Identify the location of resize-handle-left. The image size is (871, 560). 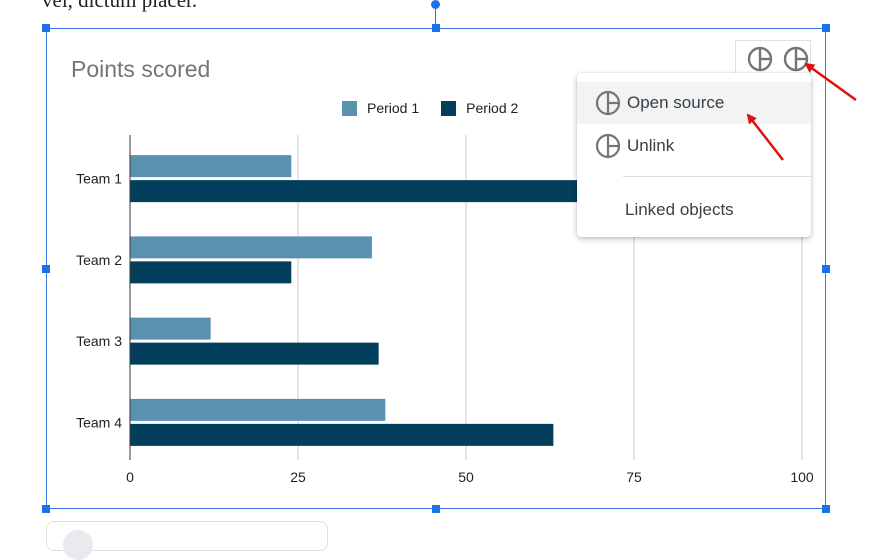
(46, 269).